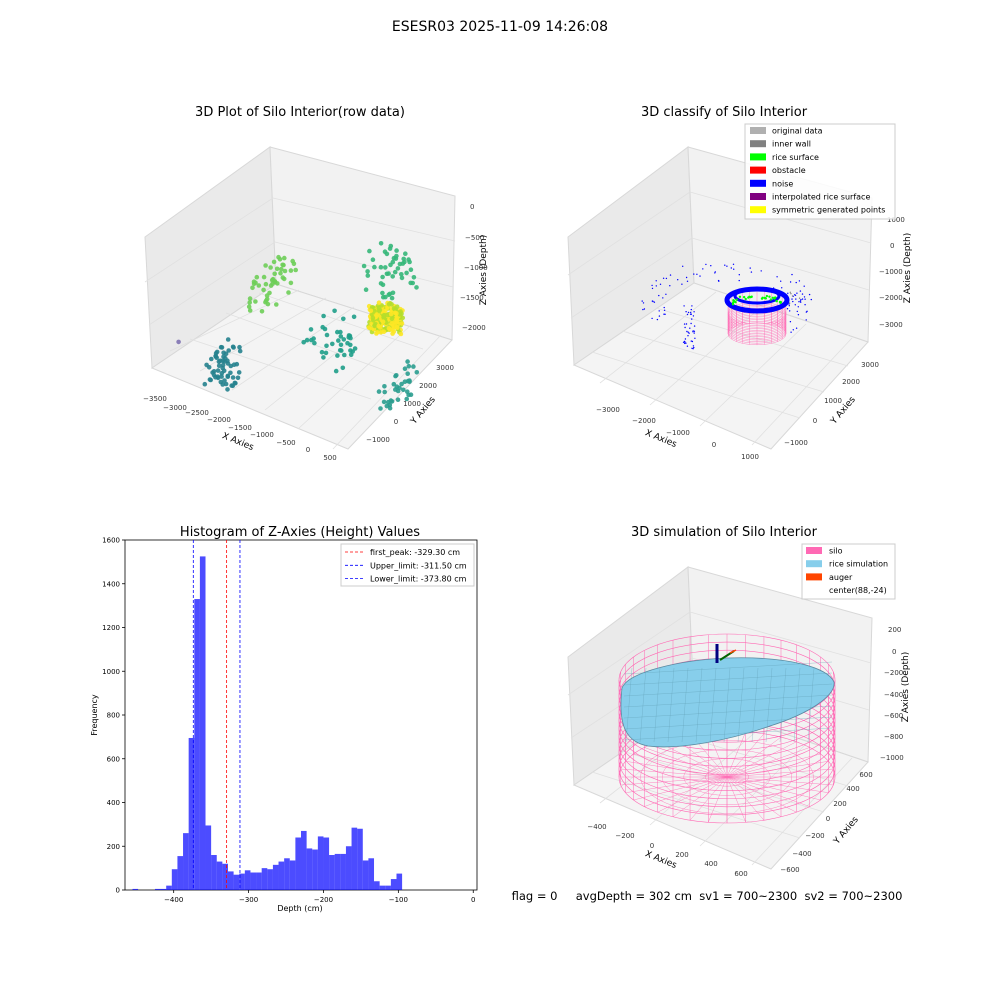  What do you see at coordinates (865, 775) in the screenshot?
I see `sim-ytick: 600` at bounding box center [865, 775].